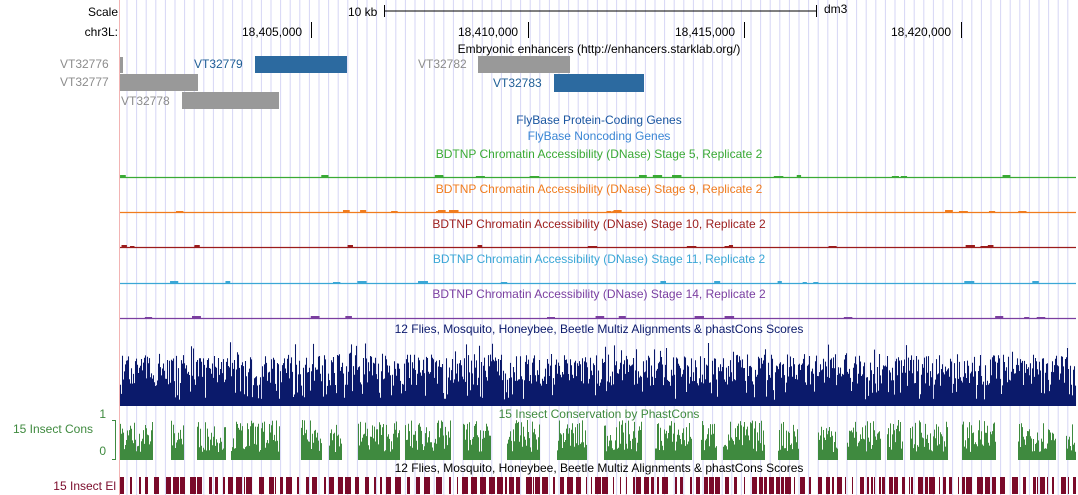  Describe the element at coordinates (921, 32) in the screenshot. I see `ruler-tick-label: 18,420,000` at that location.